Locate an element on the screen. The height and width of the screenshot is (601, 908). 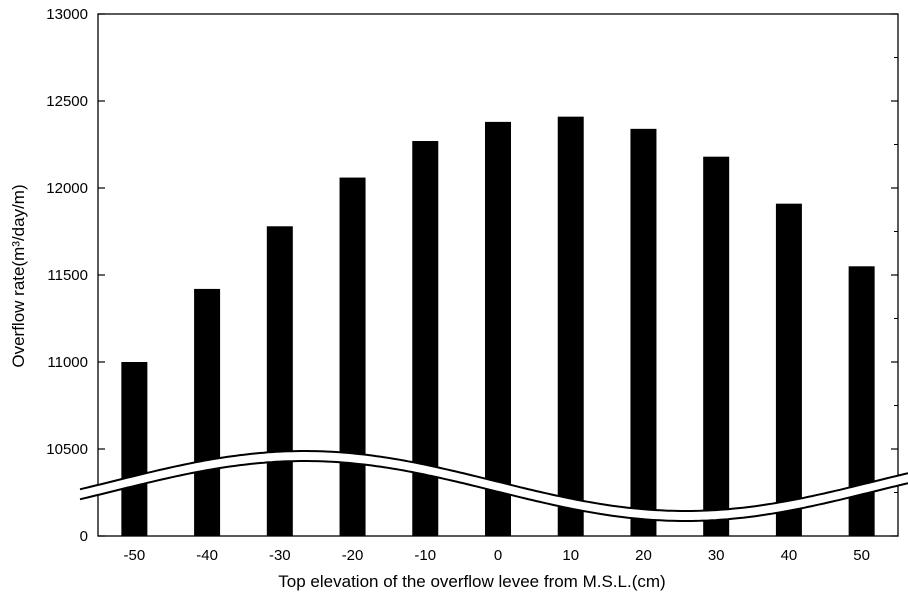
y-tick-label: 13000 is located at coordinates (67, 14).